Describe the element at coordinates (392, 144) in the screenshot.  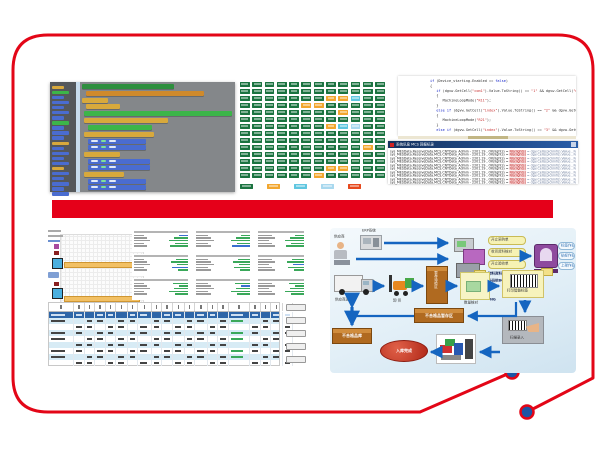
I see `log-window-icon` at that location.